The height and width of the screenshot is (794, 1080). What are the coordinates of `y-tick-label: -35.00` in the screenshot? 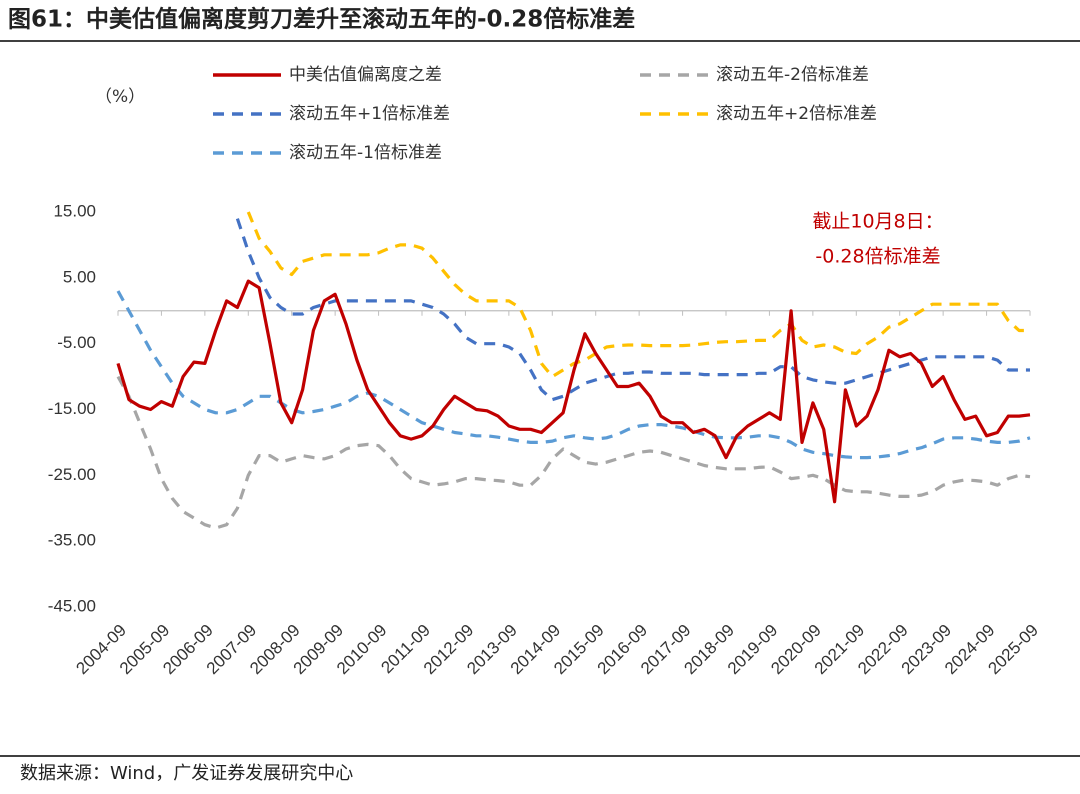 It's located at (72, 540).